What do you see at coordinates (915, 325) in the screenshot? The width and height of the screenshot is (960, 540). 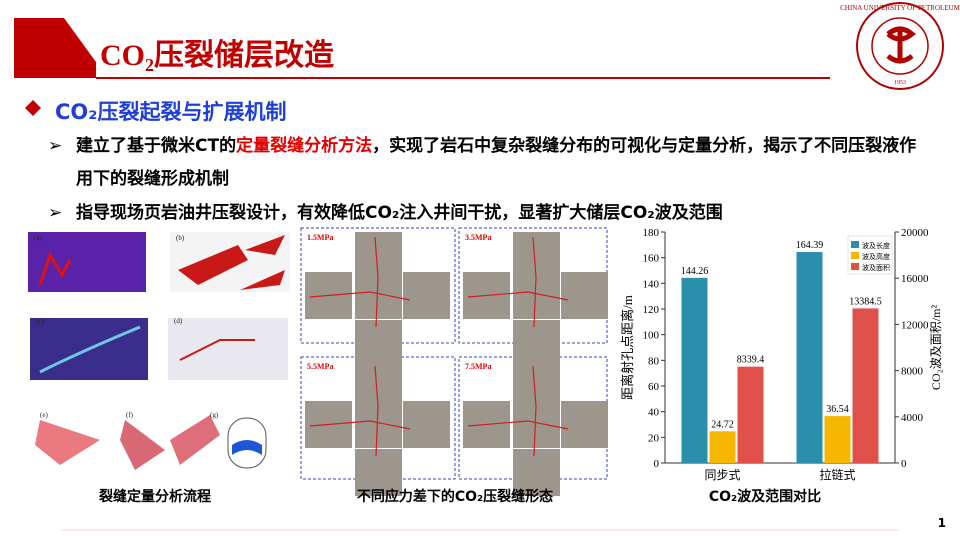 I see `y2-tick-label: 12000` at bounding box center [915, 325].